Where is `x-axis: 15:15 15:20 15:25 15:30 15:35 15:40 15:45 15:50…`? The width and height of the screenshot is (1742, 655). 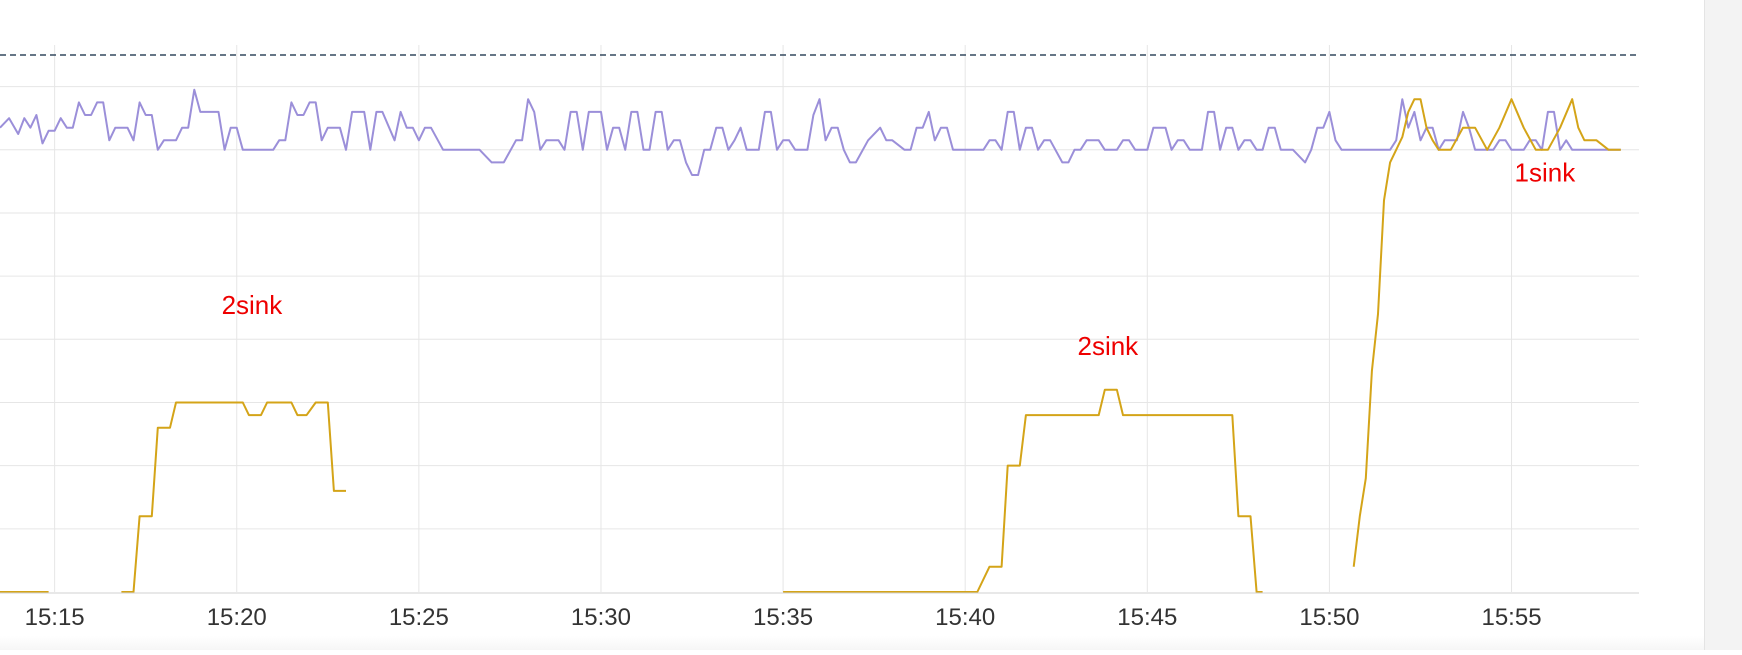
x-axis: 15:15 15:20 15:25 15:30 15:35 15:40 15:45 15:50… is located at coordinates (819, 611).